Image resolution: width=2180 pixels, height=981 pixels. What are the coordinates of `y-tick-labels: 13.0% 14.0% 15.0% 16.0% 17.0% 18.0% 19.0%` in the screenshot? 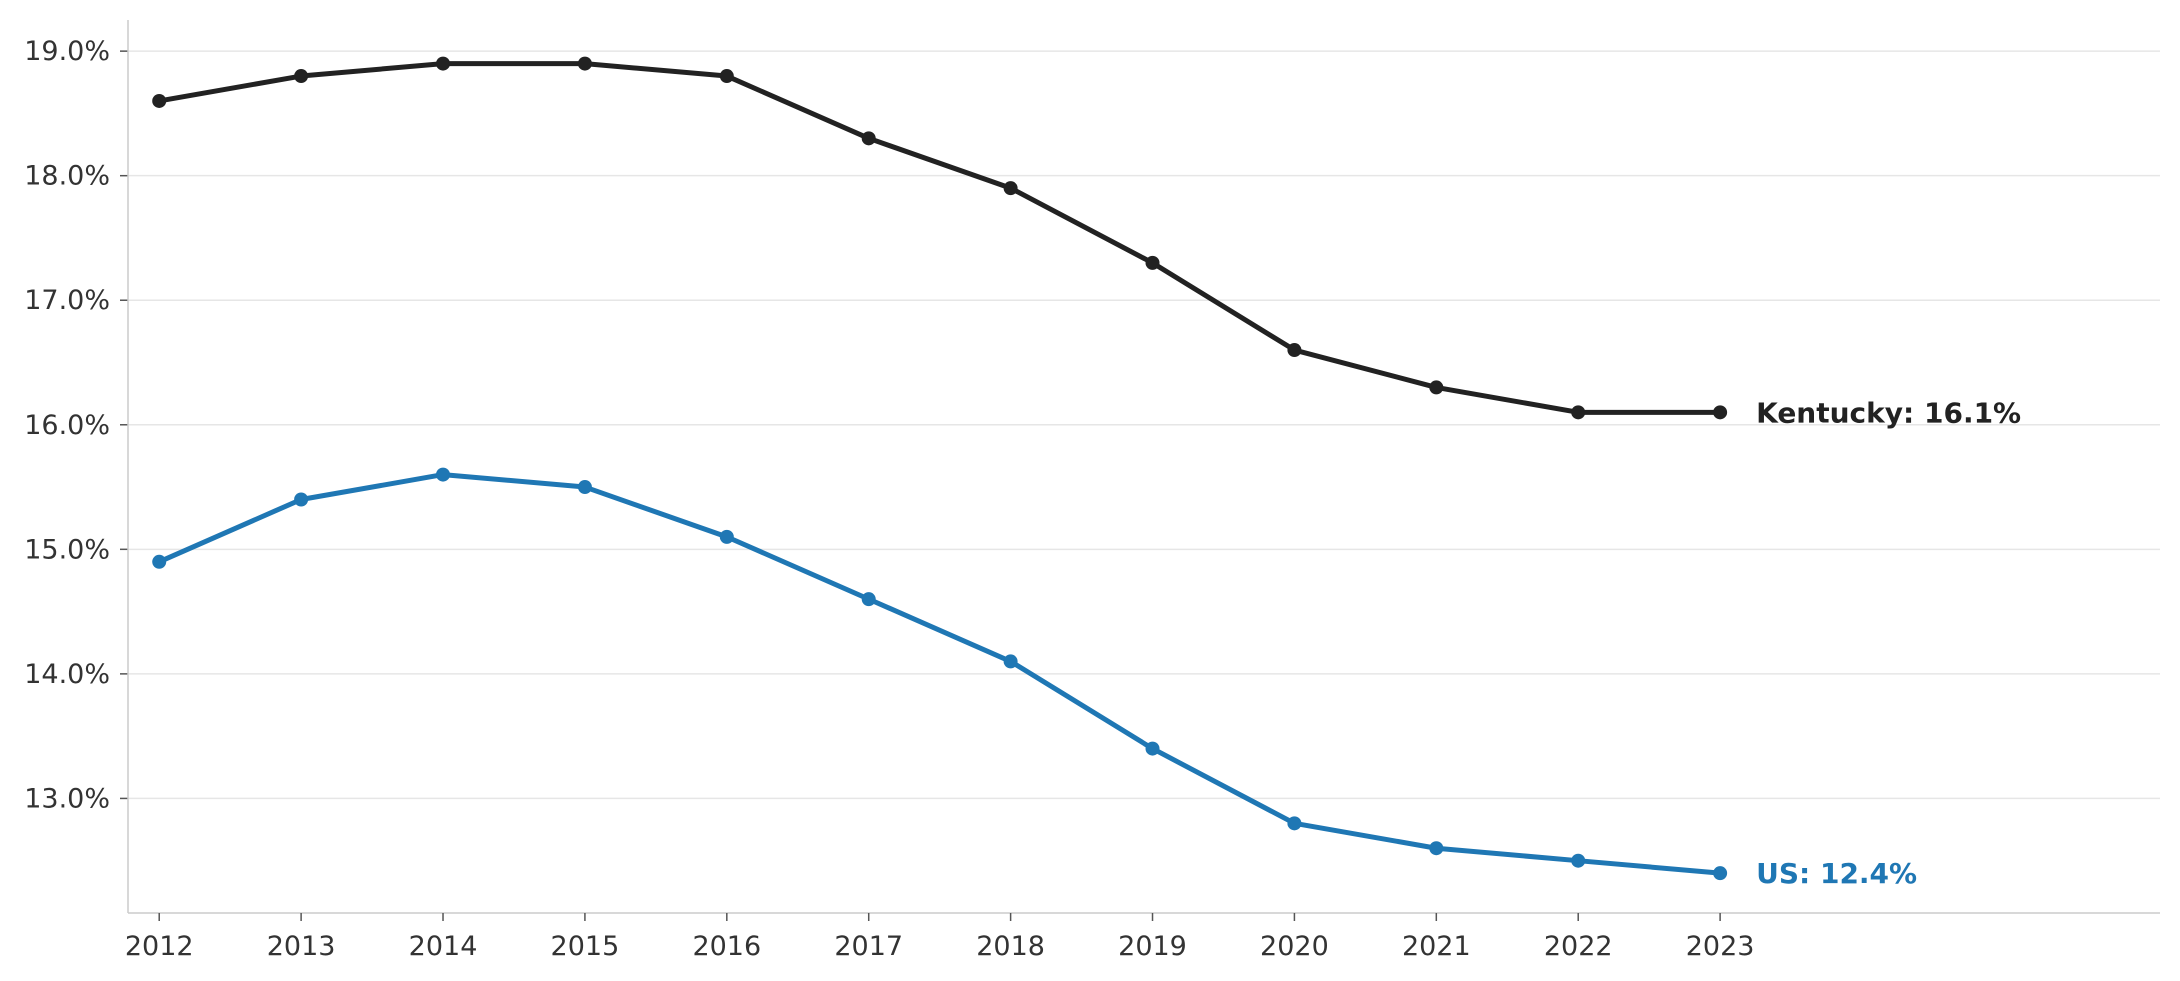 It's located at (67, 425).